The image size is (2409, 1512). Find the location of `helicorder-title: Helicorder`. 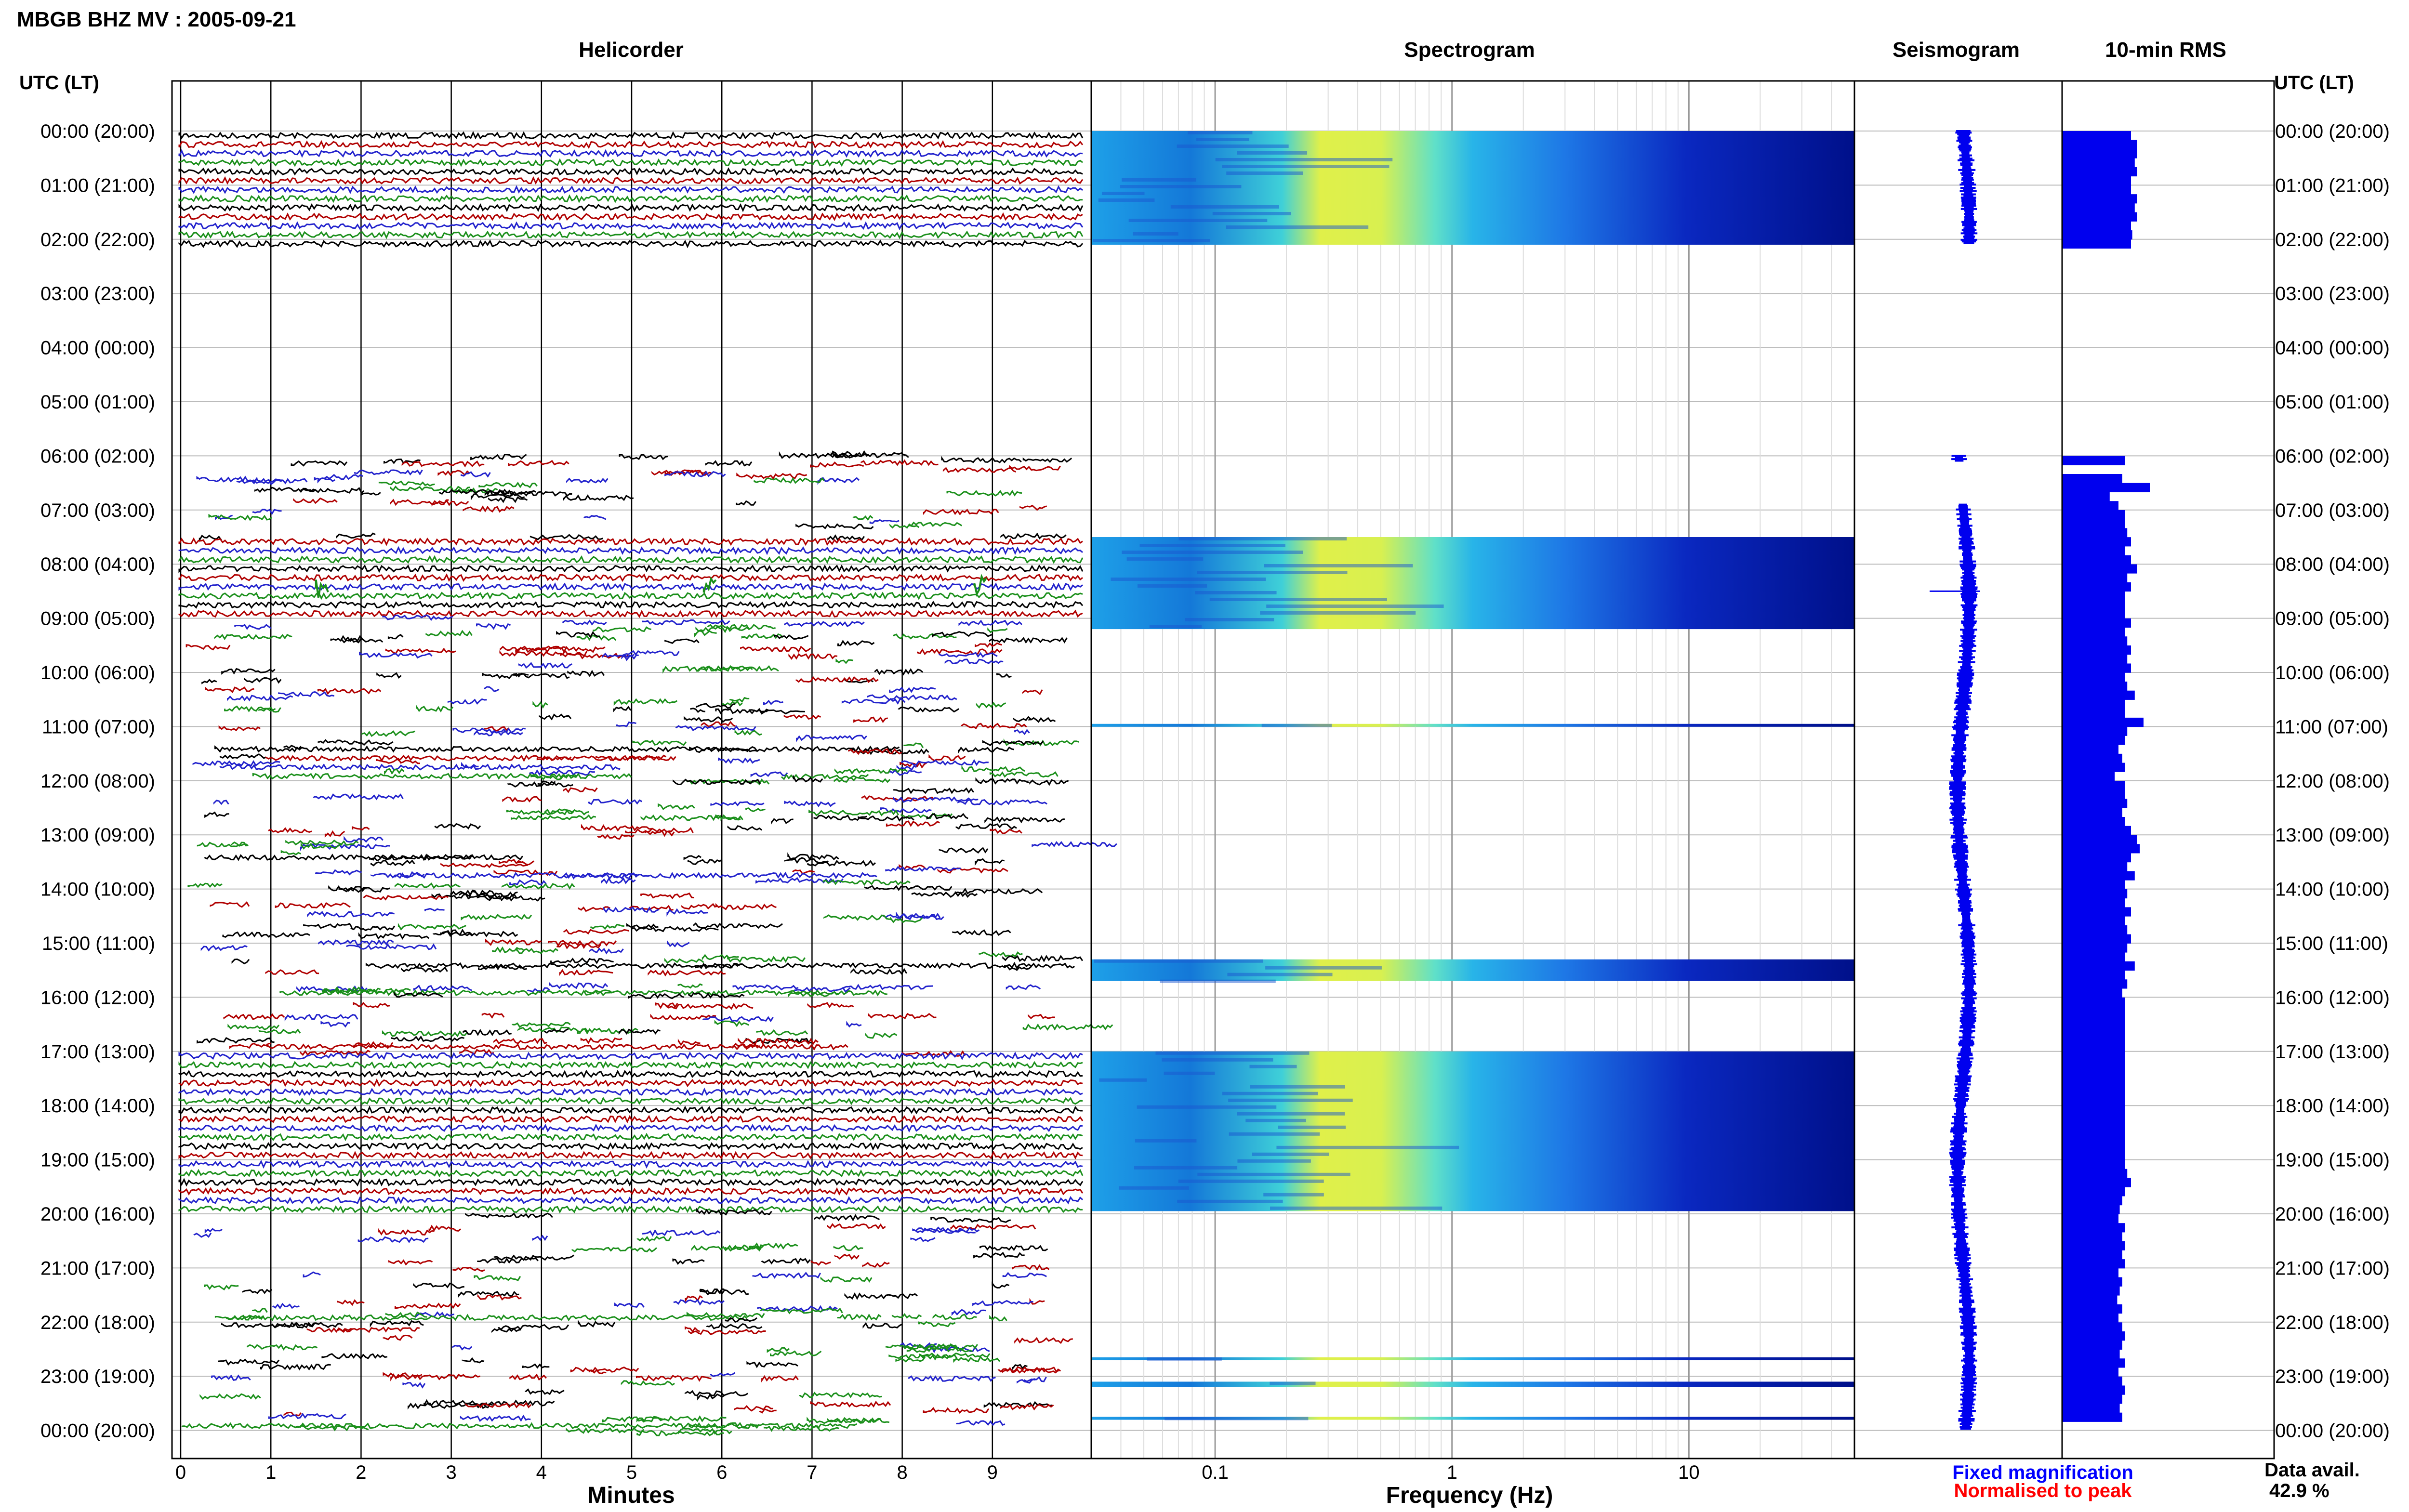

helicorder-title: Helicorder is located at coordinates (631, 50).